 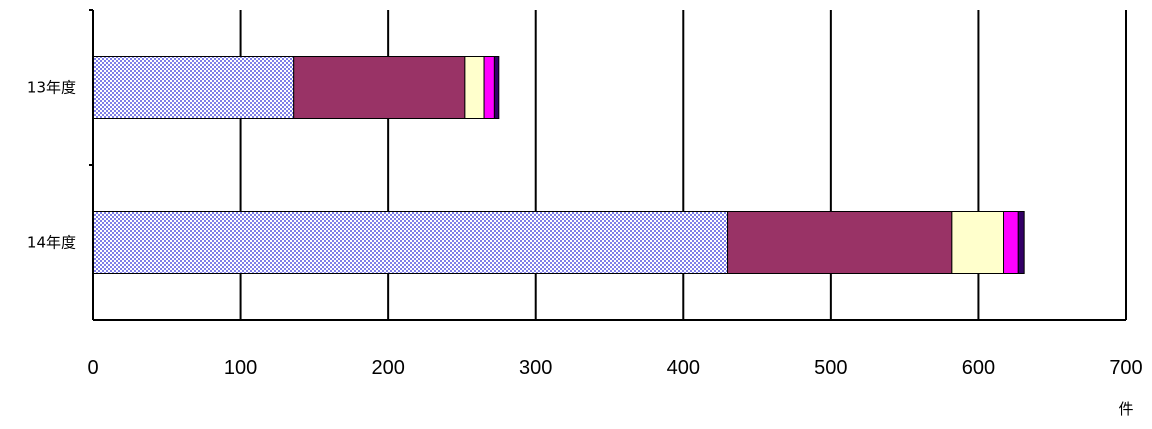 What do you see at coordinates (387, 368) in the screenshot?
I see `x-tick-label: 200` at bounding box center [387, 368].